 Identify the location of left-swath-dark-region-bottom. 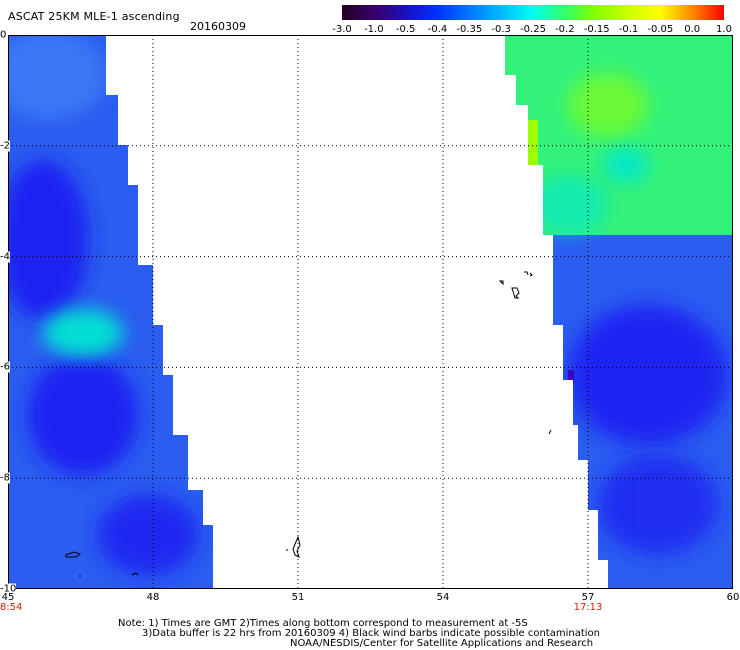
(148, 535).